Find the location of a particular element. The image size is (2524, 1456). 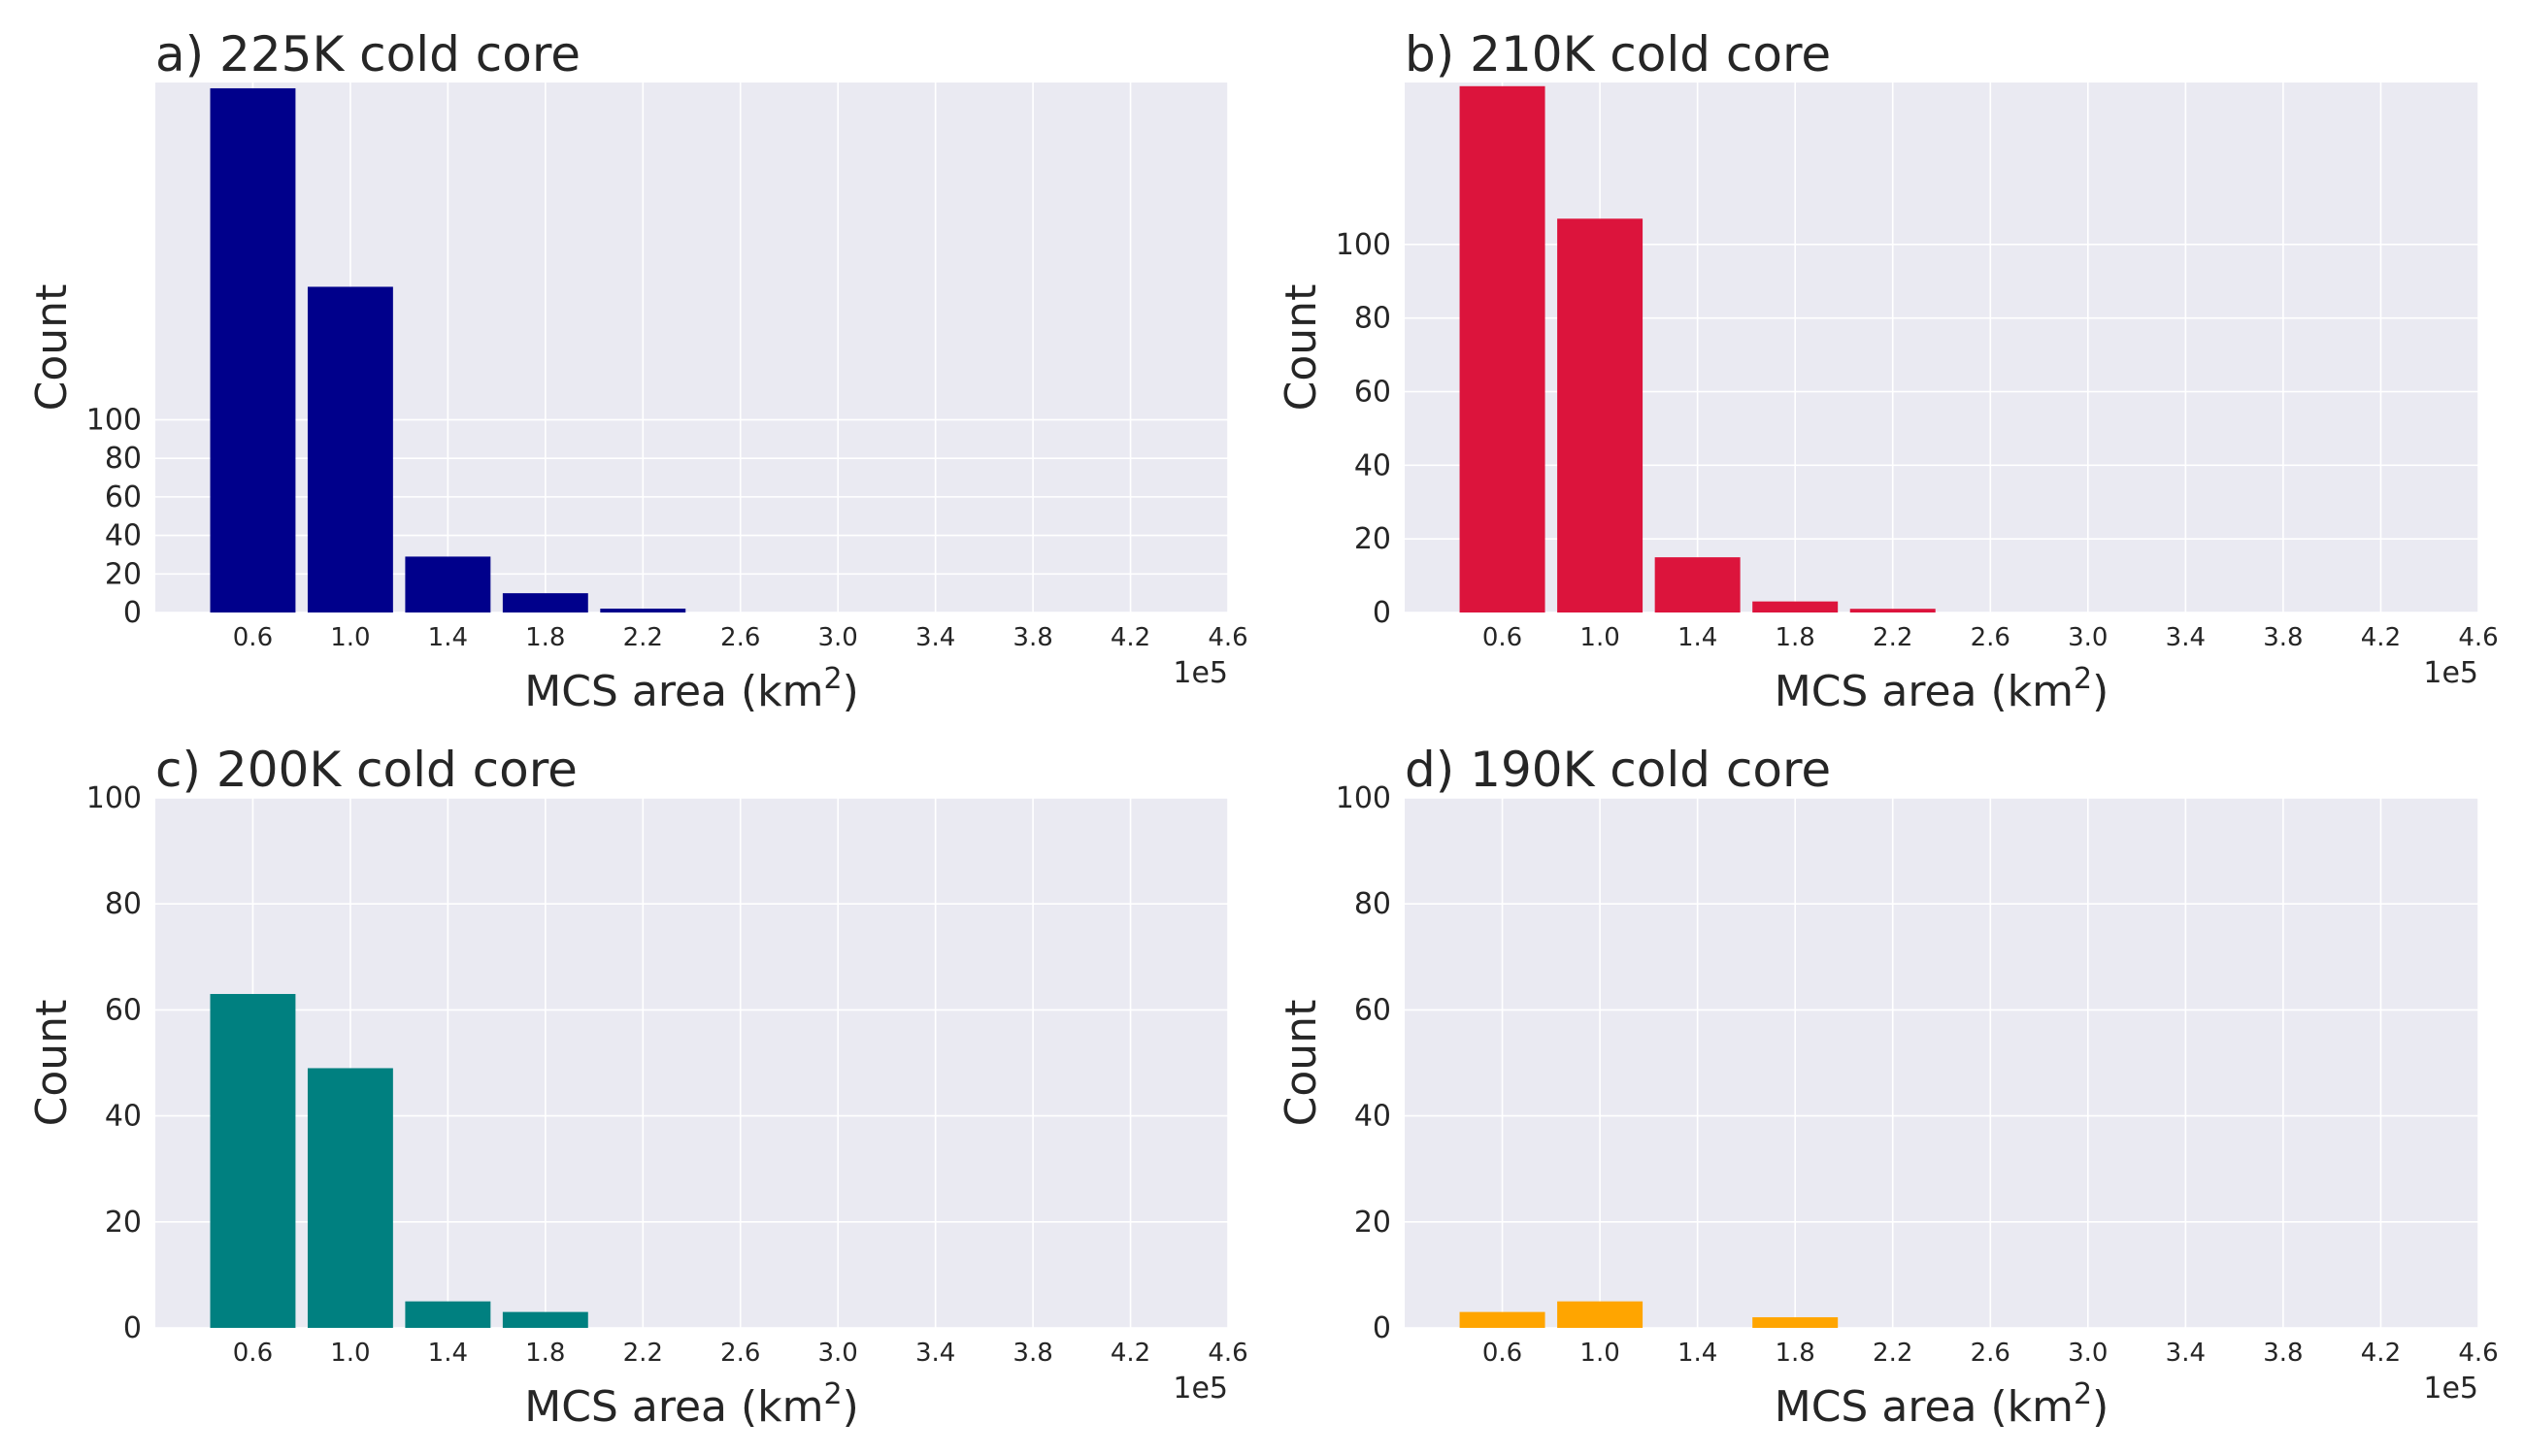

panel-title: a) 225K cold core is located at coordinates (368, 54).